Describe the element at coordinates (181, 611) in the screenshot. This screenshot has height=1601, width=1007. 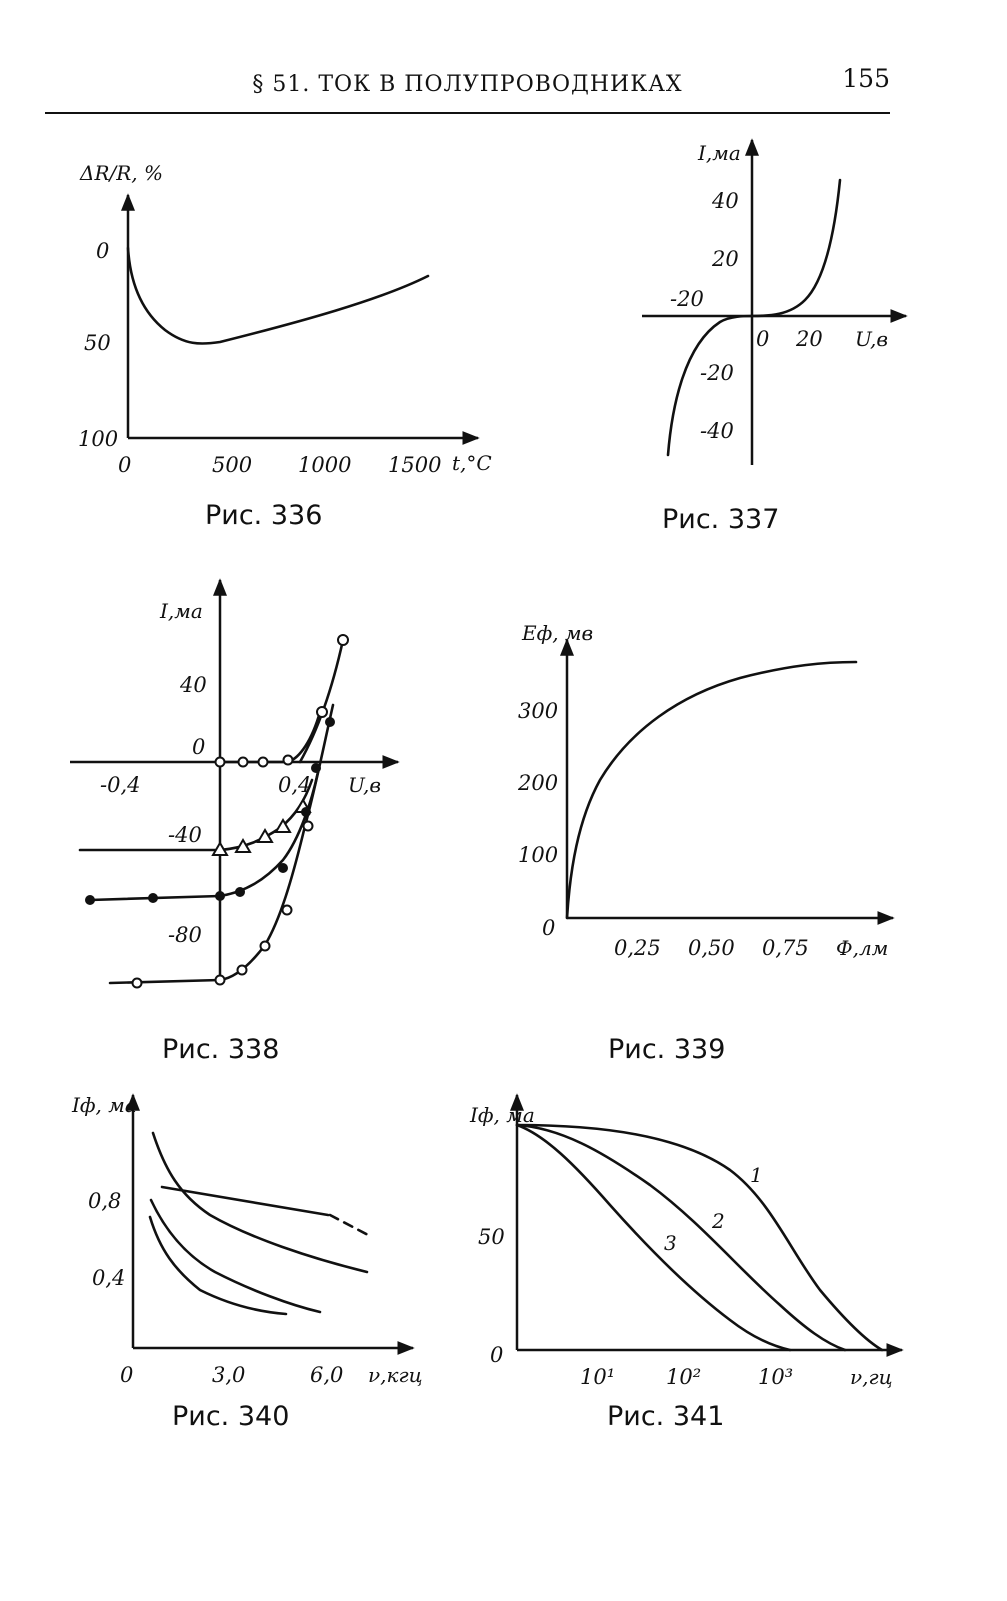
I see `fig338-y-label: I,ма` at that location.